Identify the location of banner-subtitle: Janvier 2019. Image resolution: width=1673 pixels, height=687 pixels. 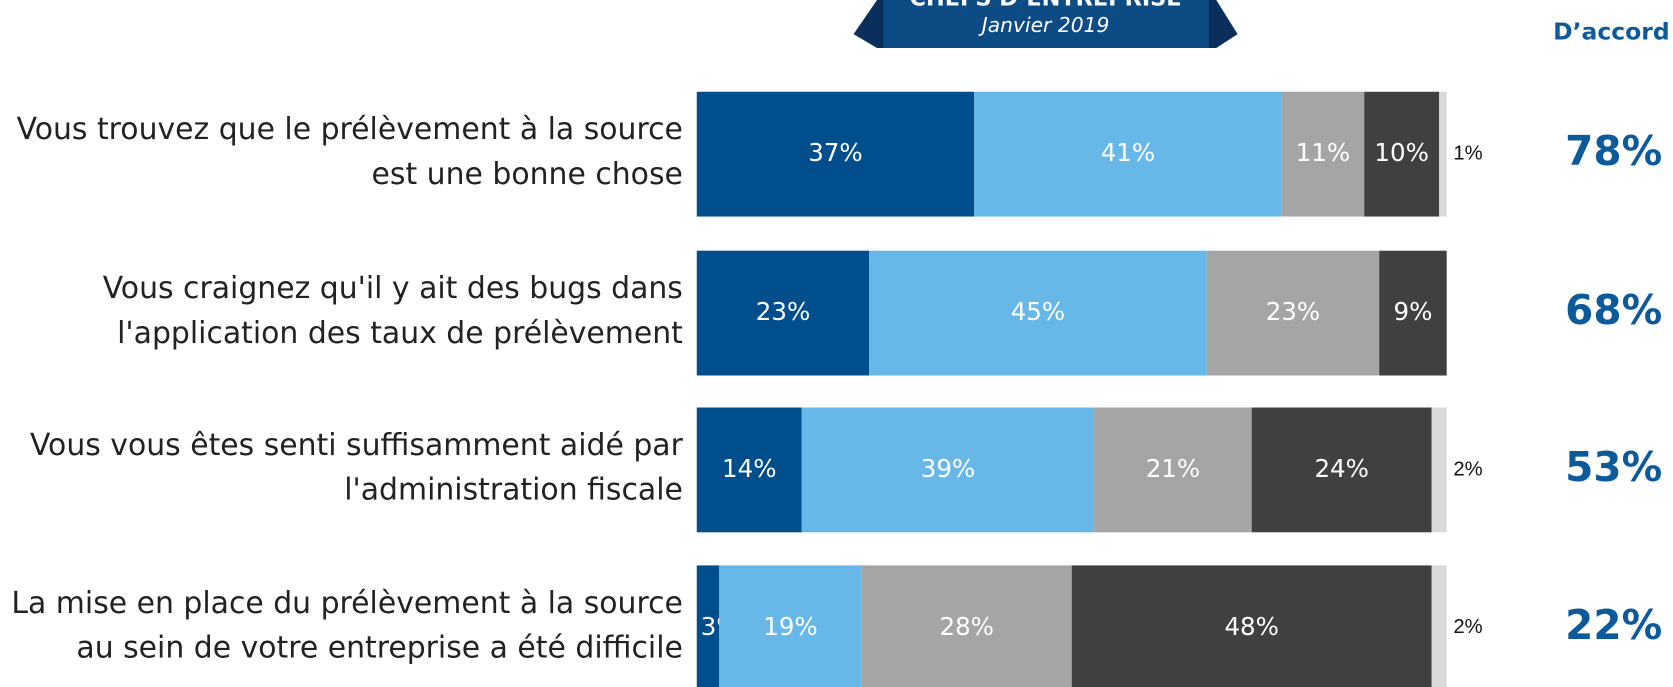
(1044, 25).